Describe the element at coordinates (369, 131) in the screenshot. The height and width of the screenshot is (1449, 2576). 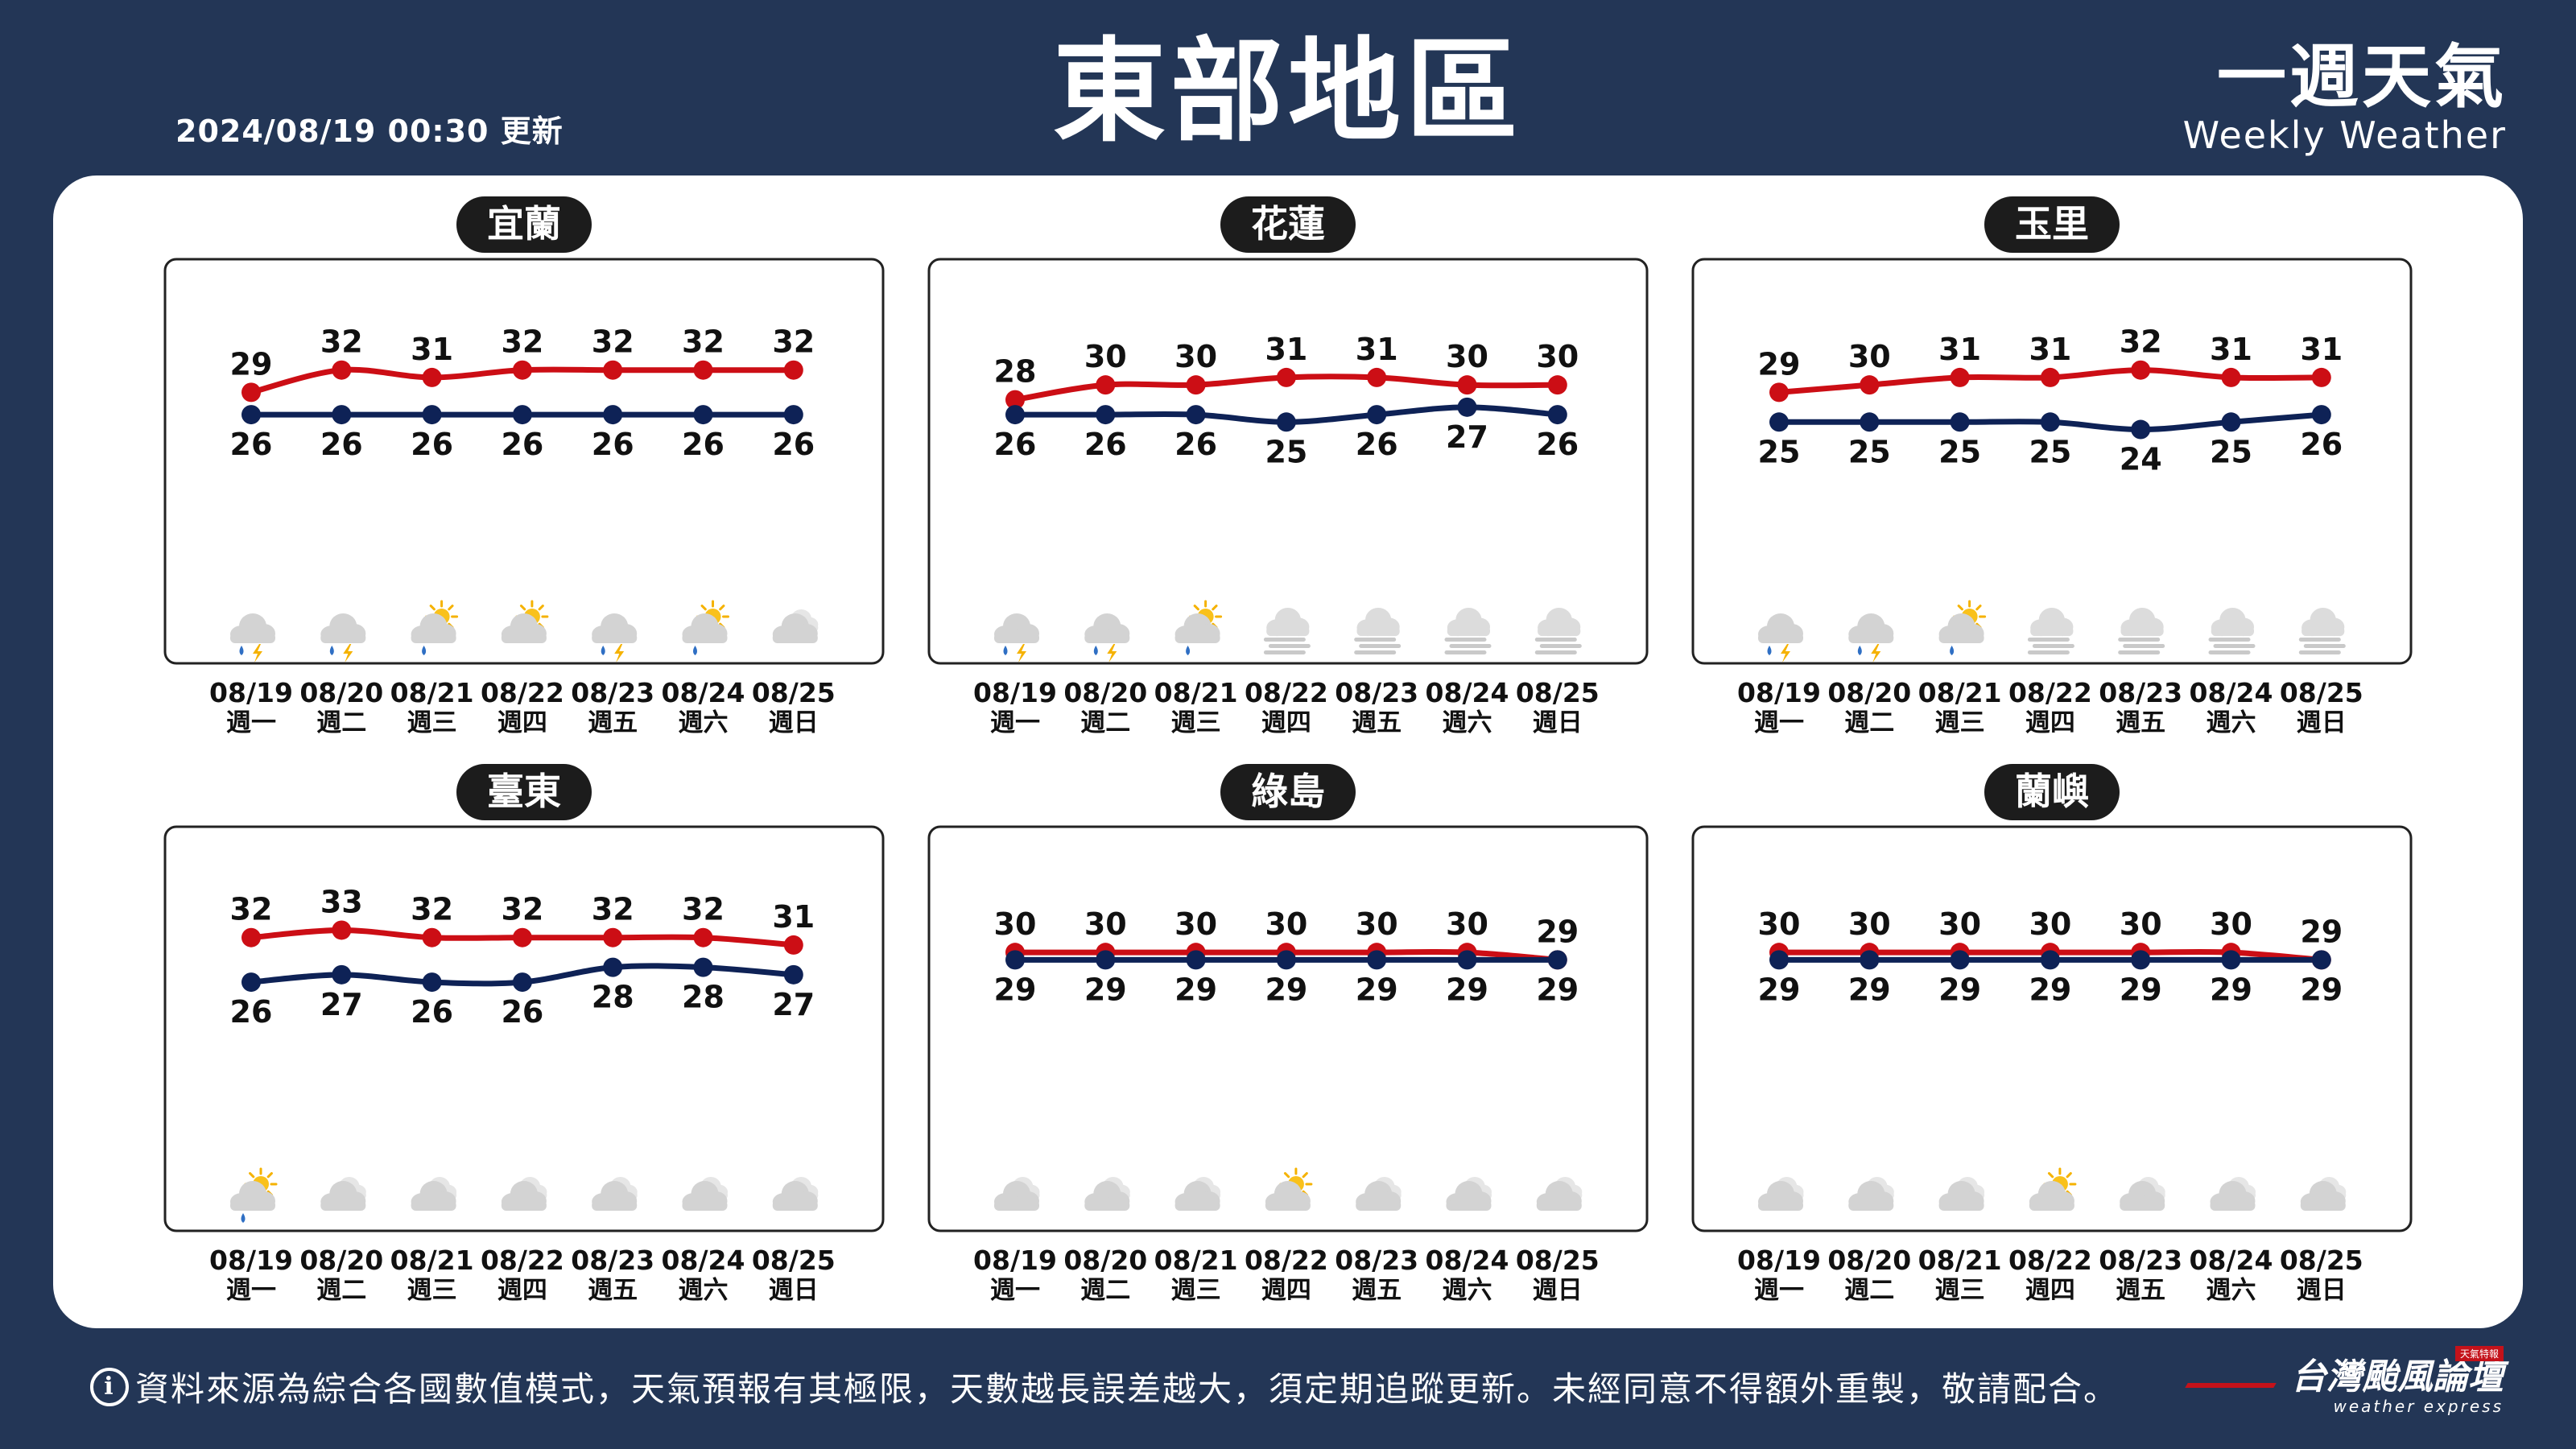
I see `update-timestamp: 2024/08/19 00:30 更新` at that location.